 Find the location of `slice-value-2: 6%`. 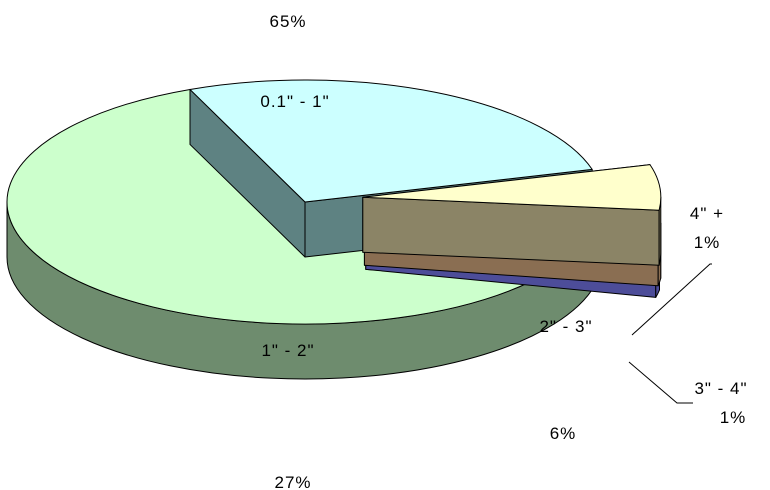

slice-value-2: 6% is located at coordinates (563, 433).